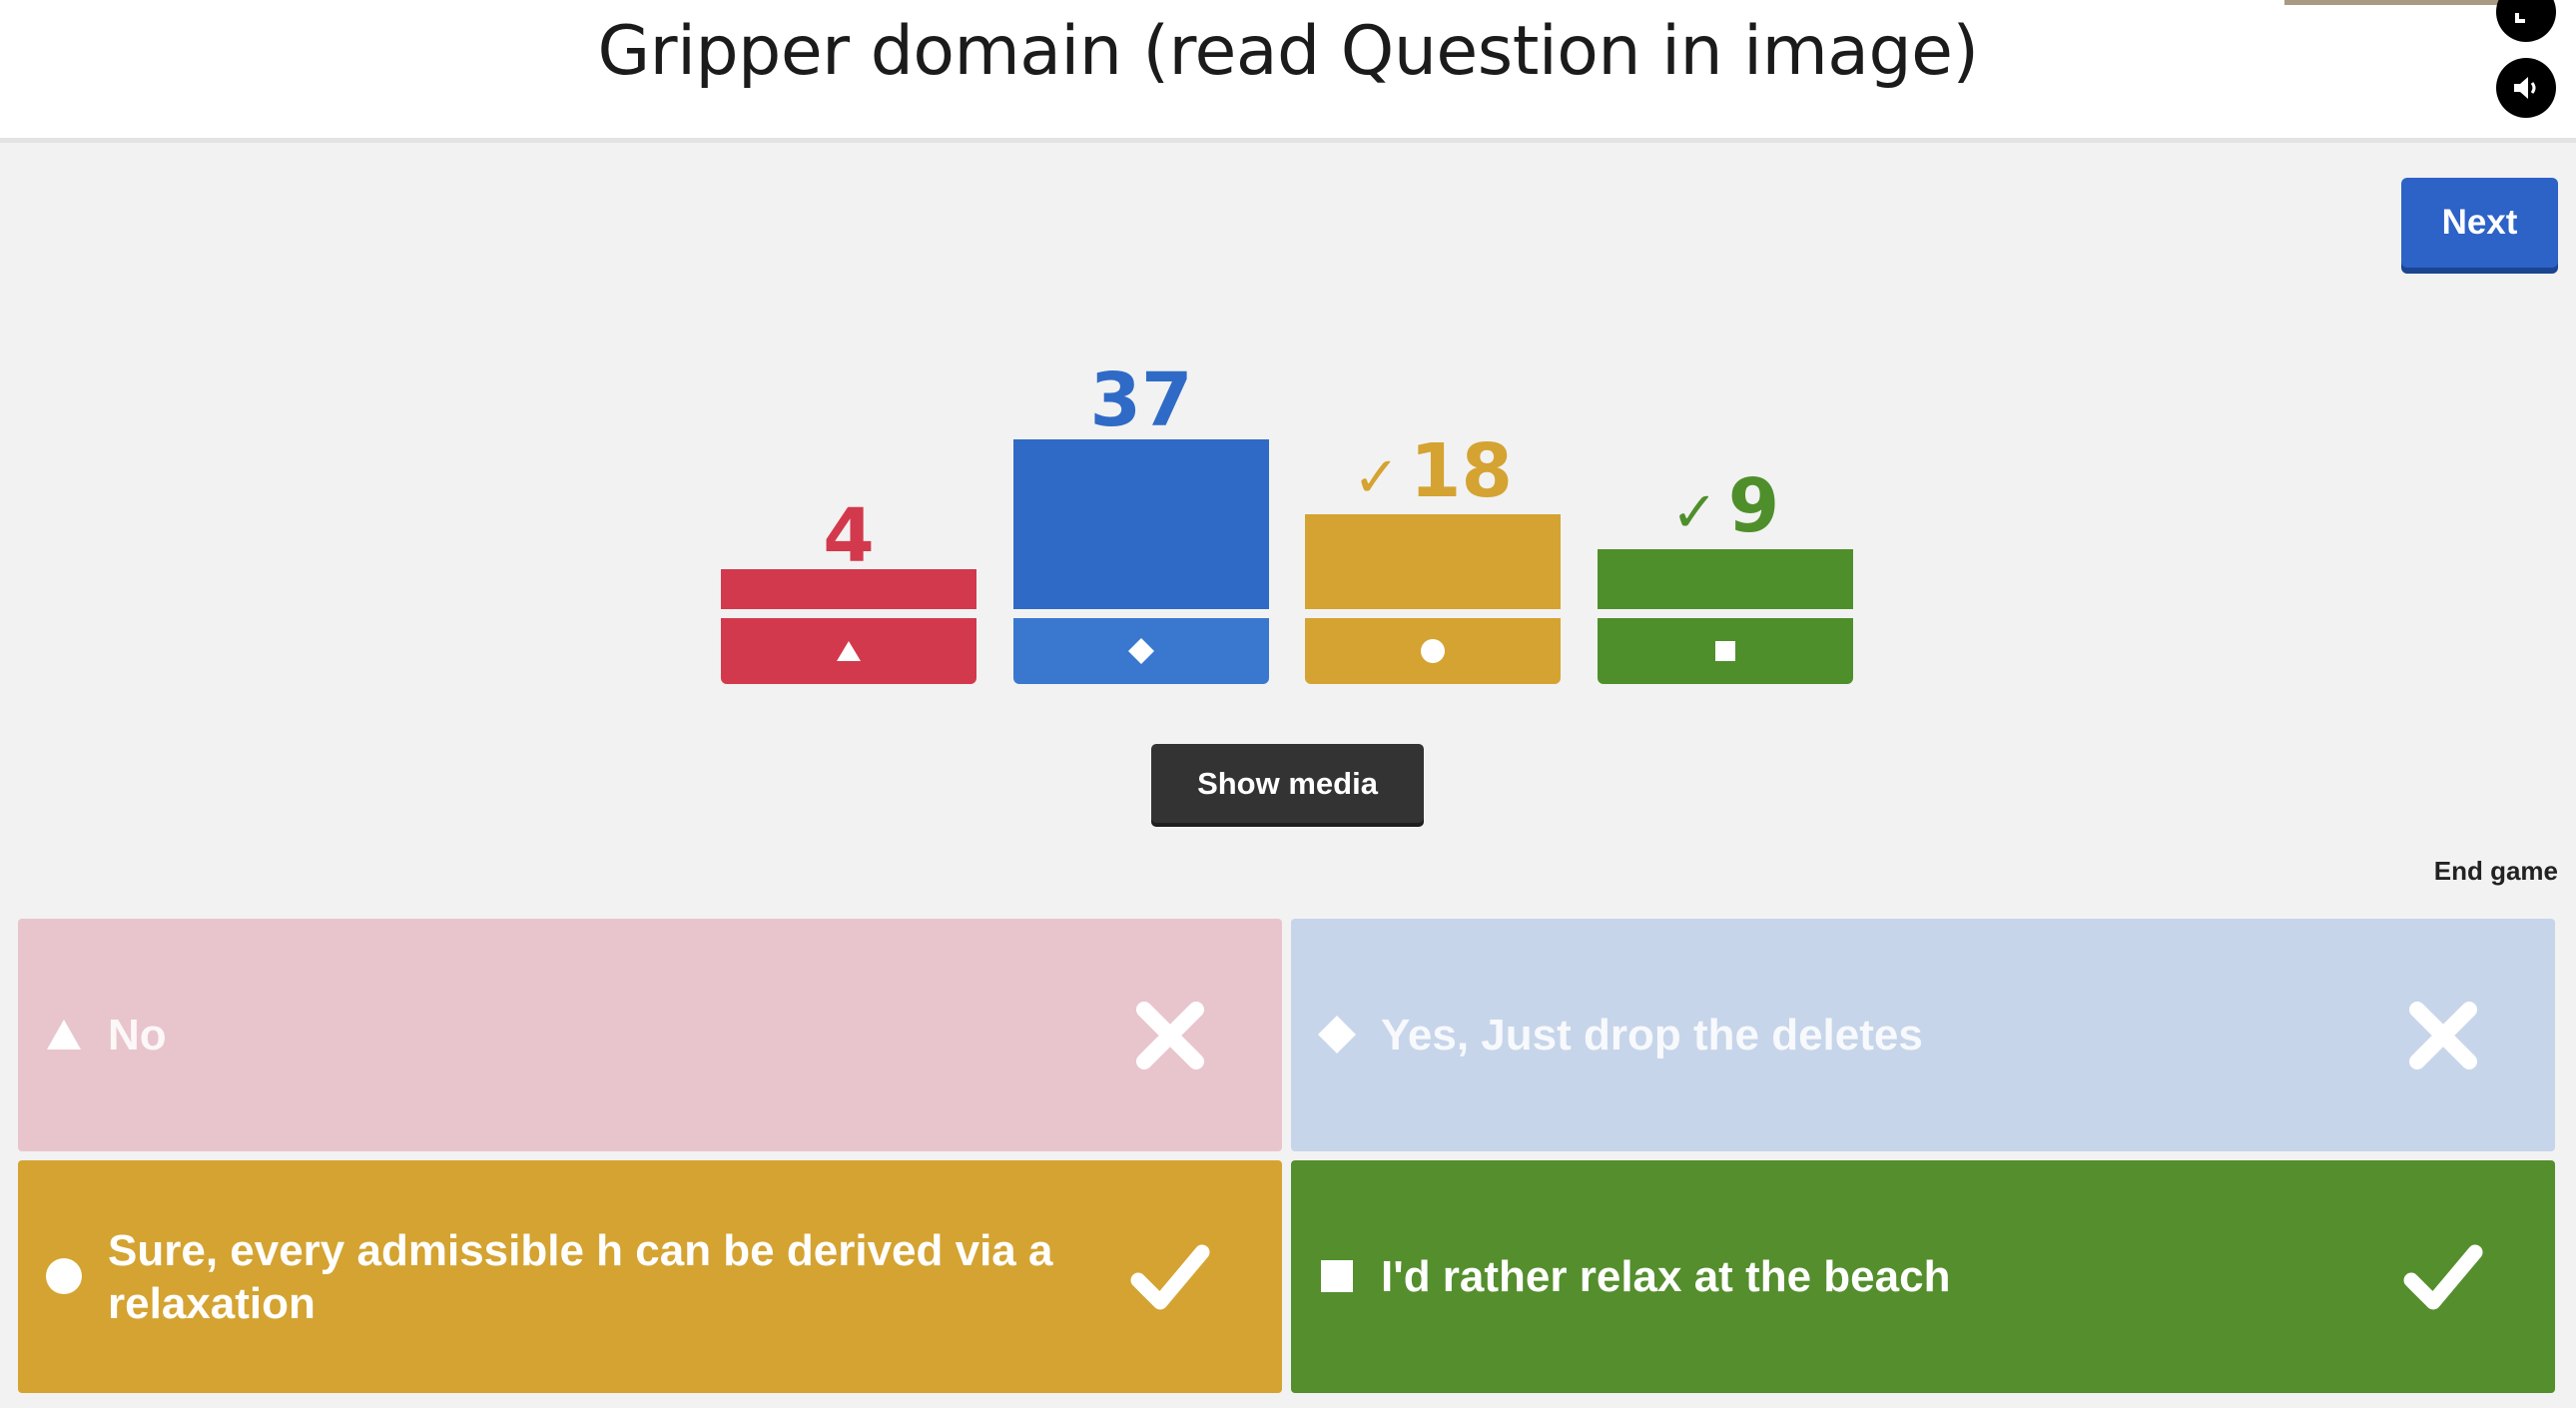 The image size is (2576, 1408). What do you see at coordinates (1433, 561) in the screenshot?
I see `bar-fill-circle` at bounding box center [1433, 561].